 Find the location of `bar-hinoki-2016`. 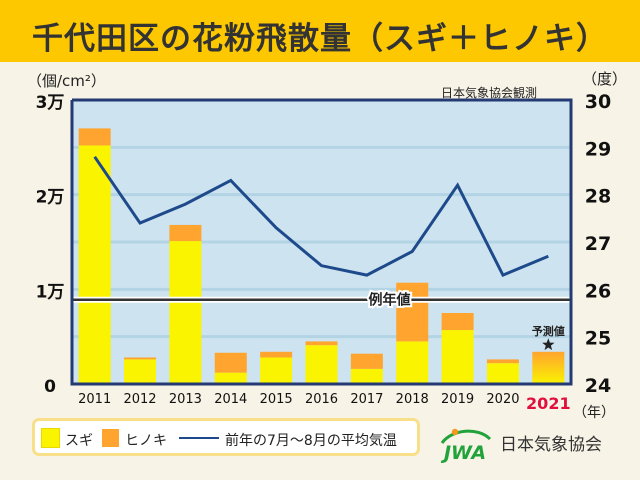

bar-hinoki-2016 is located at coordinates (321, 343).